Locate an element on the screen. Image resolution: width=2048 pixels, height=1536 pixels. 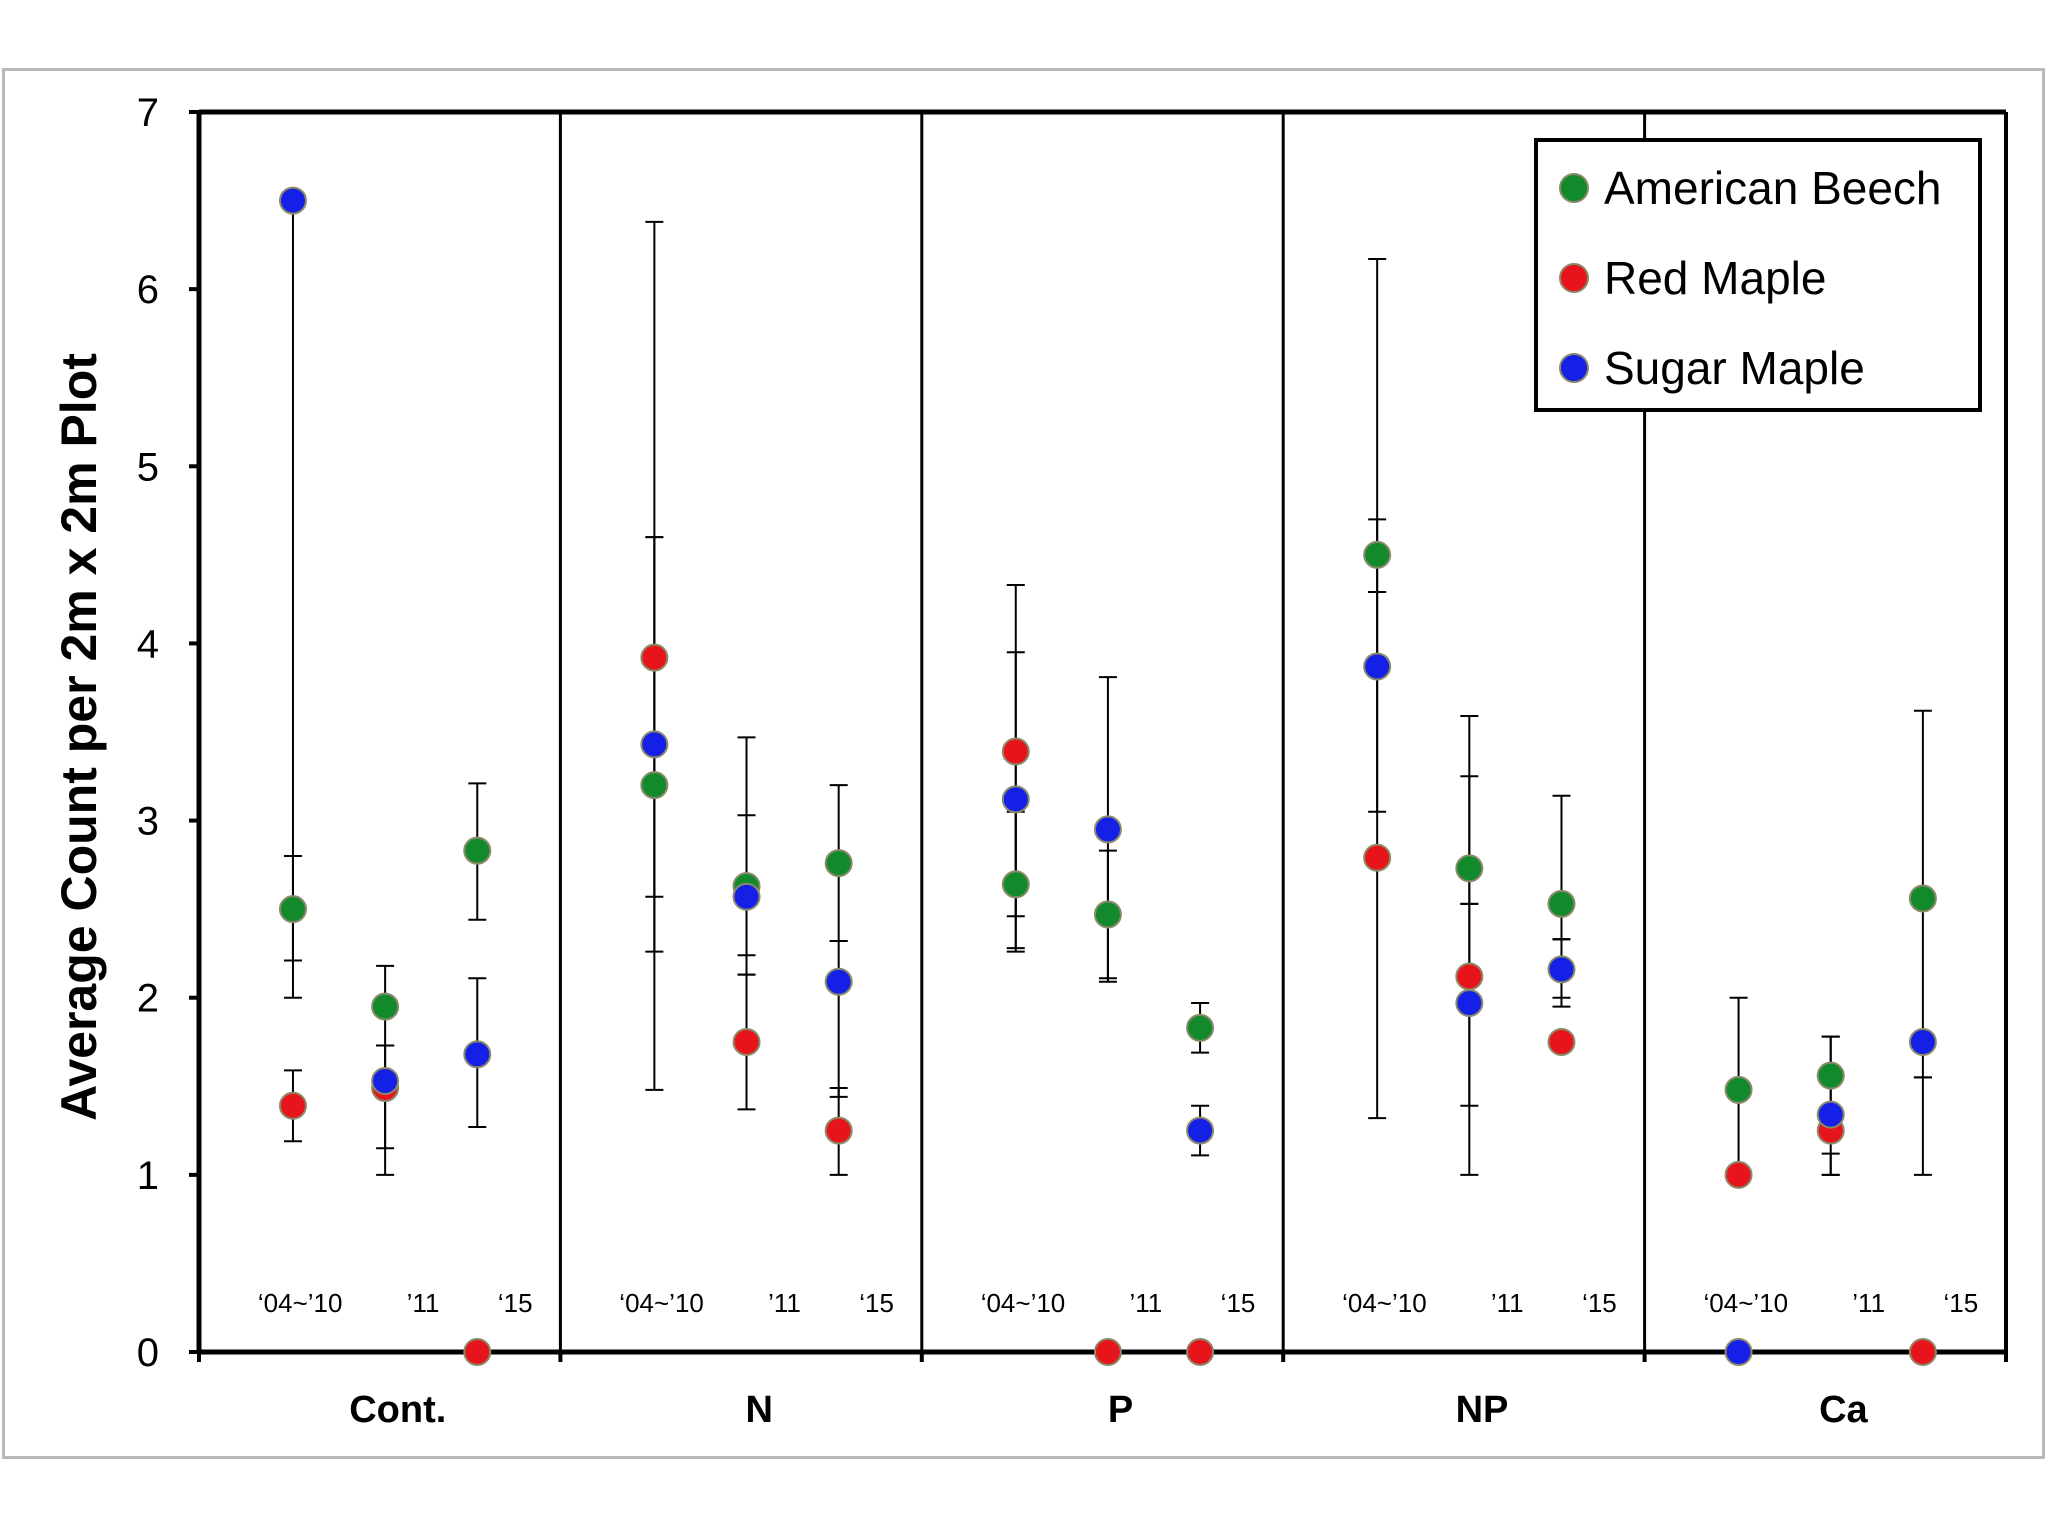
legend-box is located at coordinates (1758, 275).